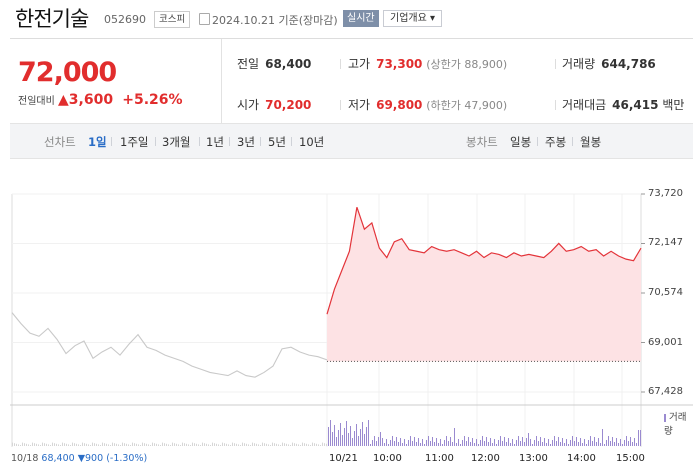 This screenshot has width=693, height=476. I want to click on current-price-panel: 72,000 전일대비 ▲3,600 +5.26%, so click(116, 81).